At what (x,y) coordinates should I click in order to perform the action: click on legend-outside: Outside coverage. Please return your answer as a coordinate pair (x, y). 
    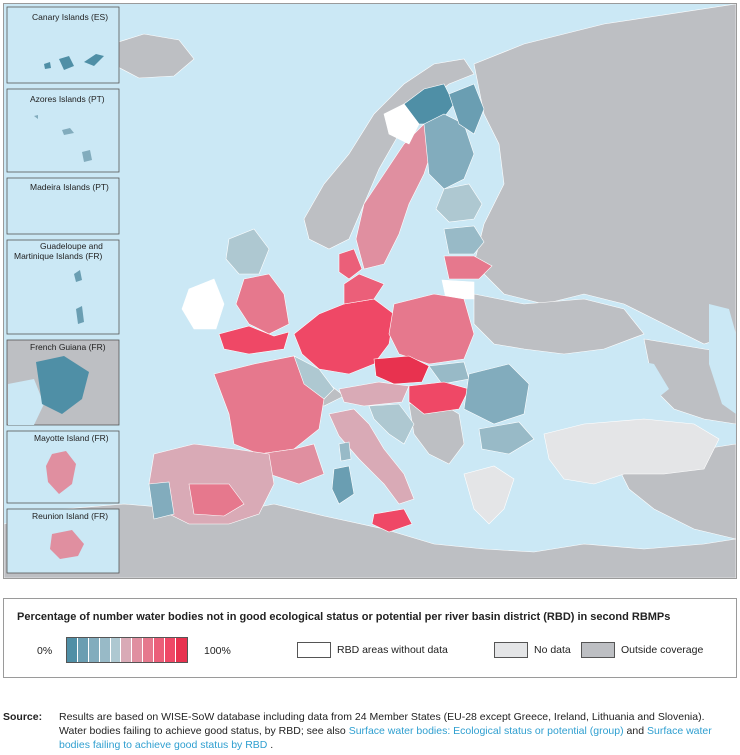
    Looking at the image, I should click on (662, 650).